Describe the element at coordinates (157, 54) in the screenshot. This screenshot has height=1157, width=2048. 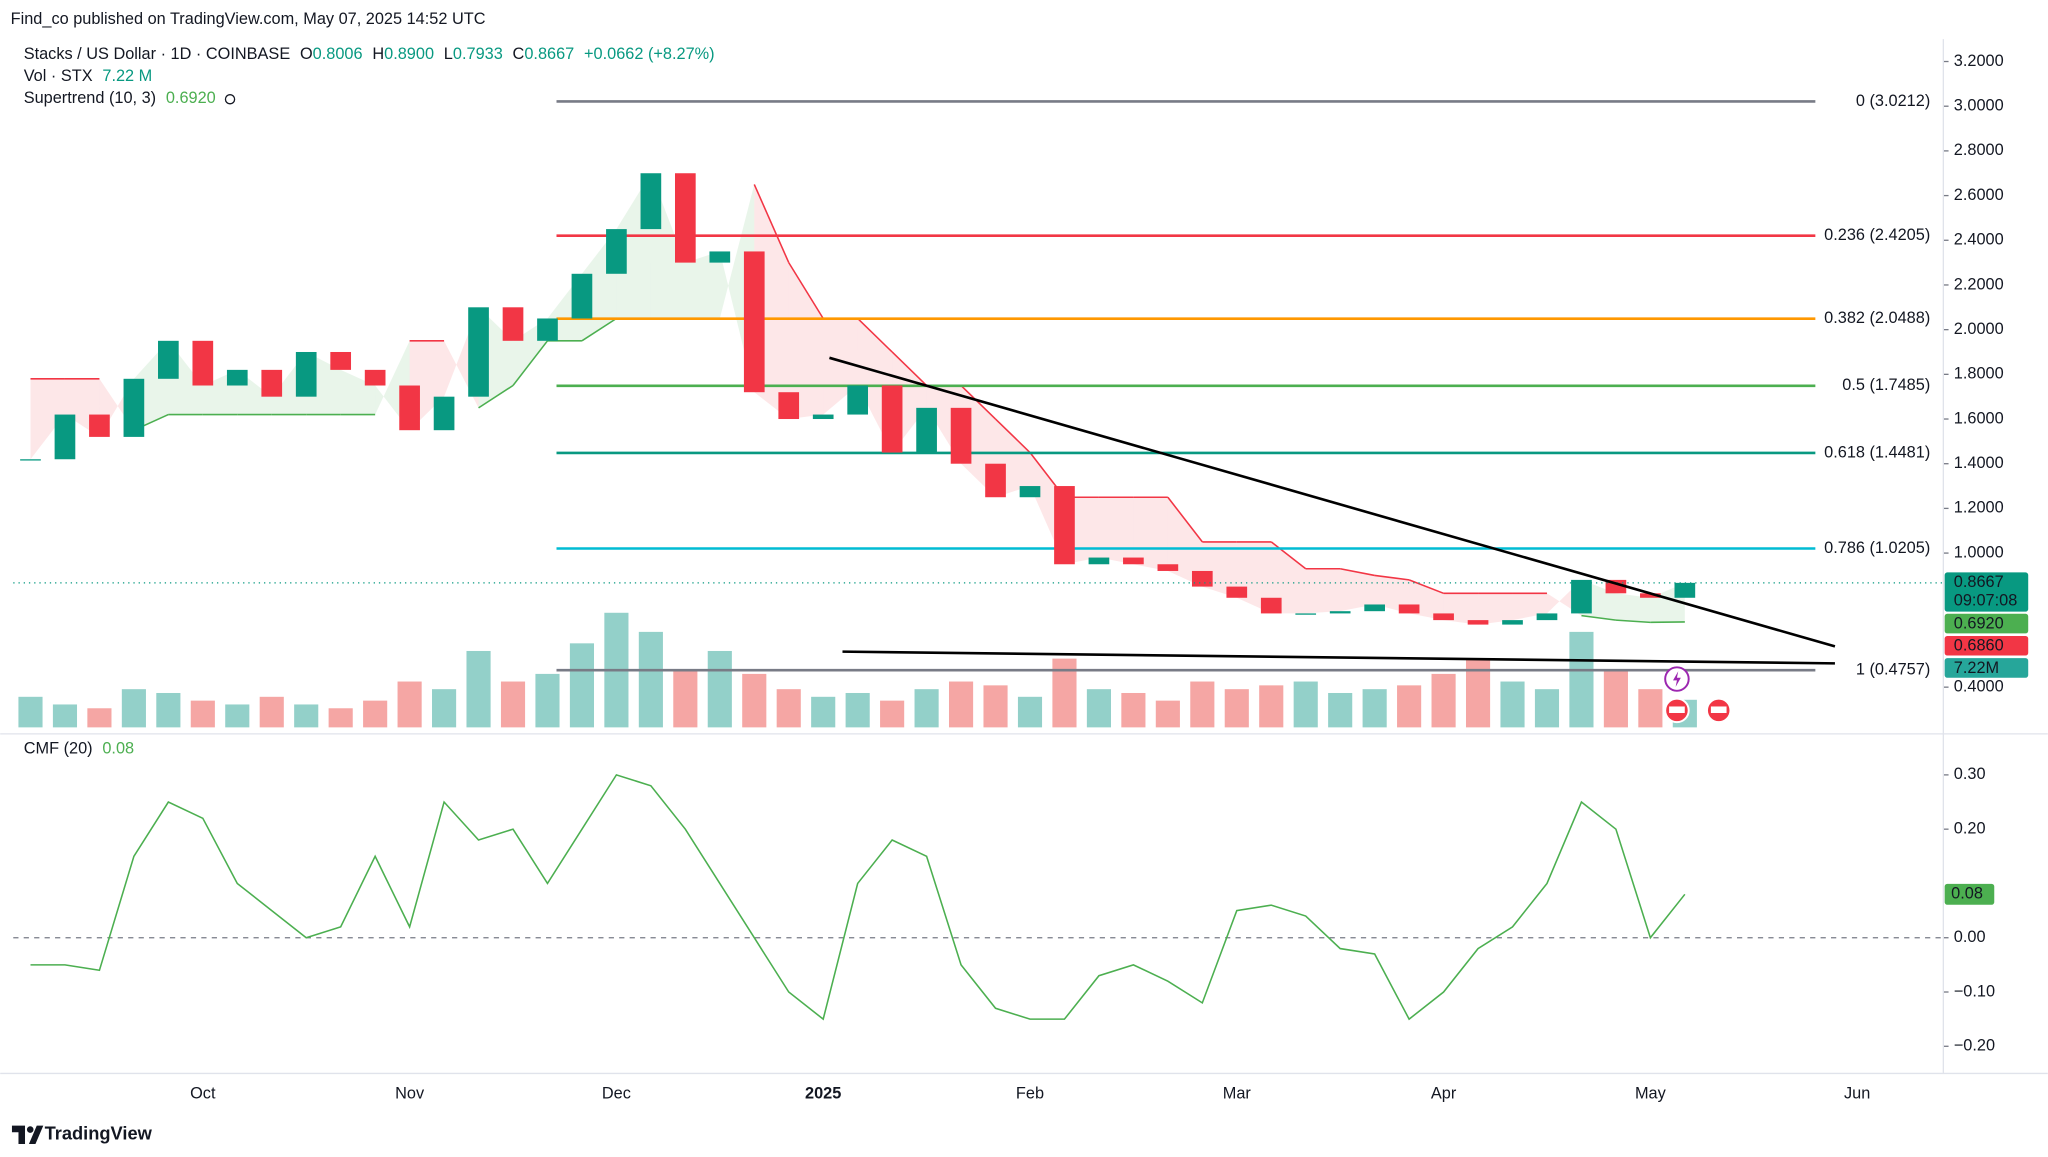
I see `symbol-title: Stacks / US Dollar · 1D · COINBASE` at that location.